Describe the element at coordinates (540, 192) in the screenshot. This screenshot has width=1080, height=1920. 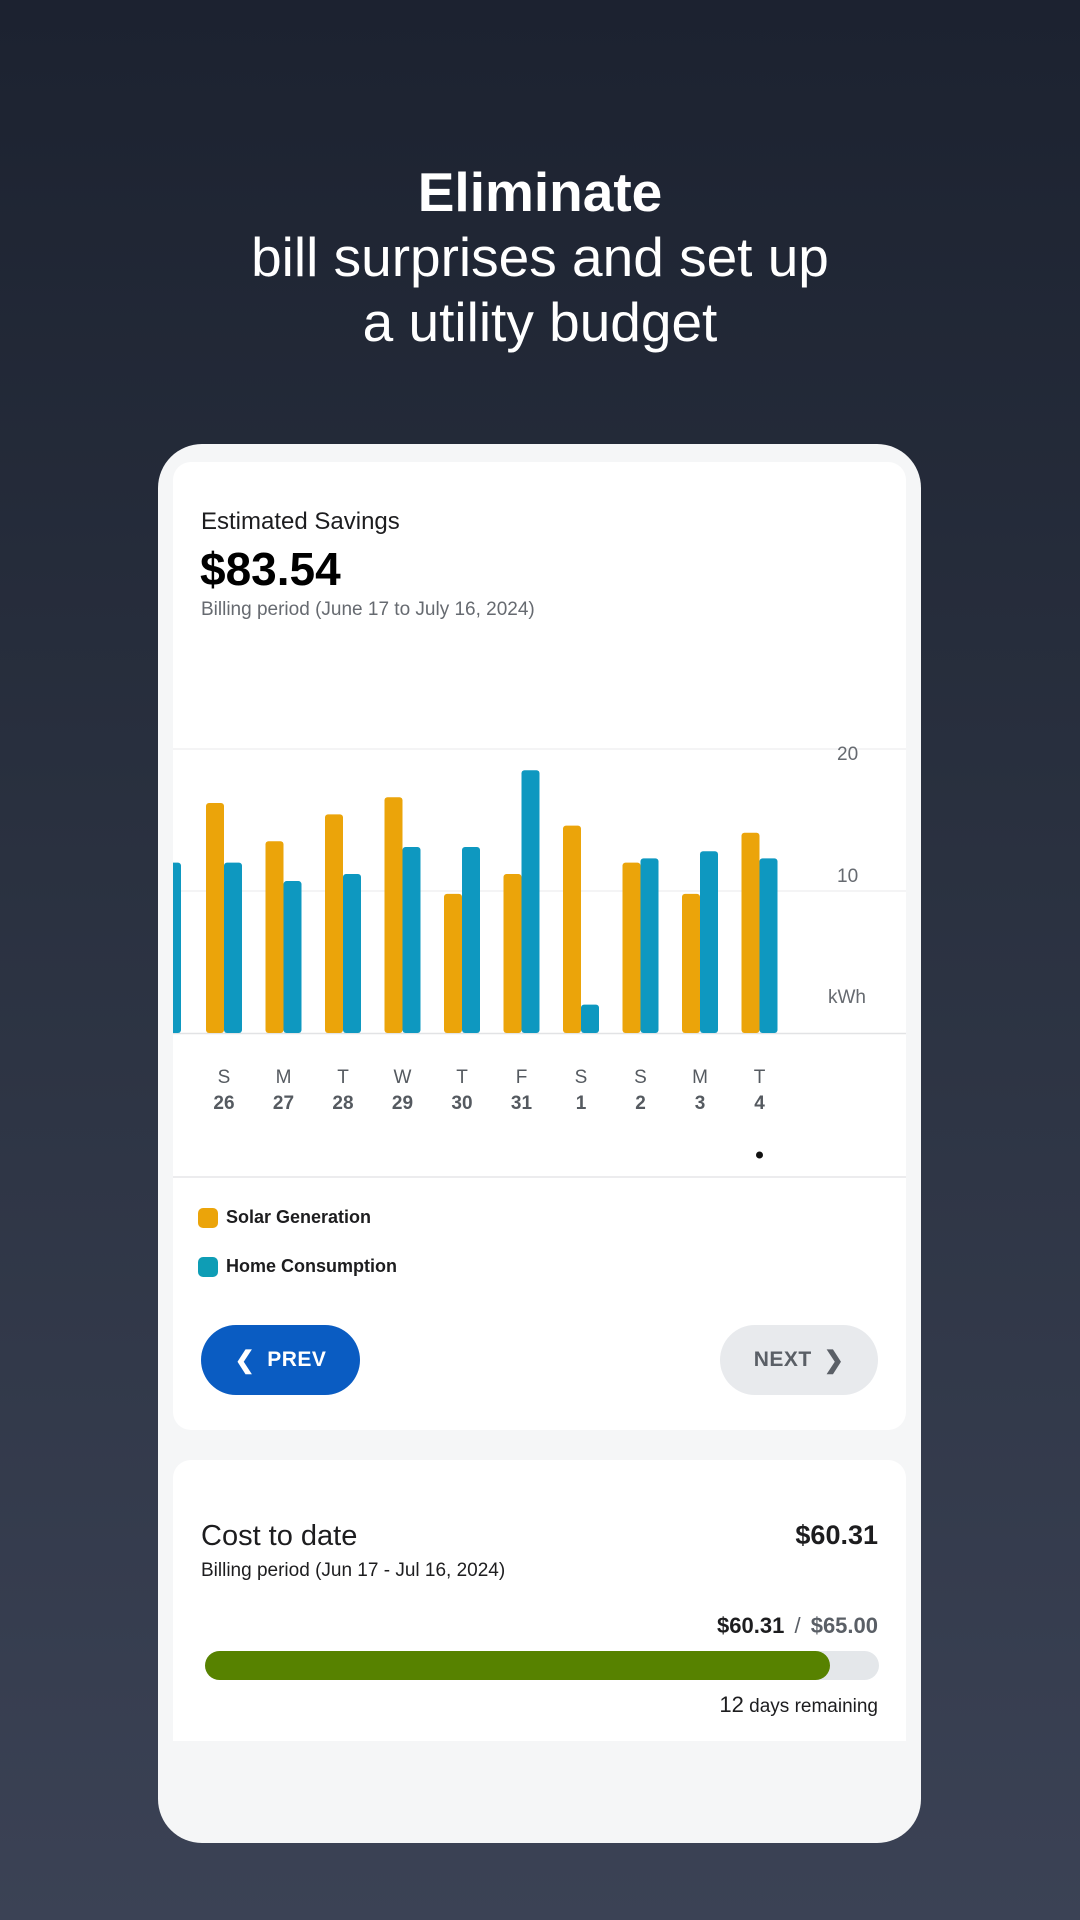
I see `headline-bold: Eliminate` at that location.